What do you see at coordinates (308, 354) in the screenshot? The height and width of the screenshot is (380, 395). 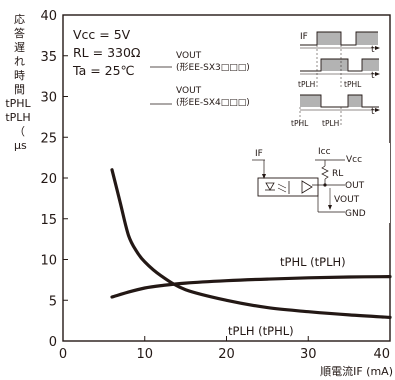 I see `x-tick-label: 30` at bounding box center [308, 354].